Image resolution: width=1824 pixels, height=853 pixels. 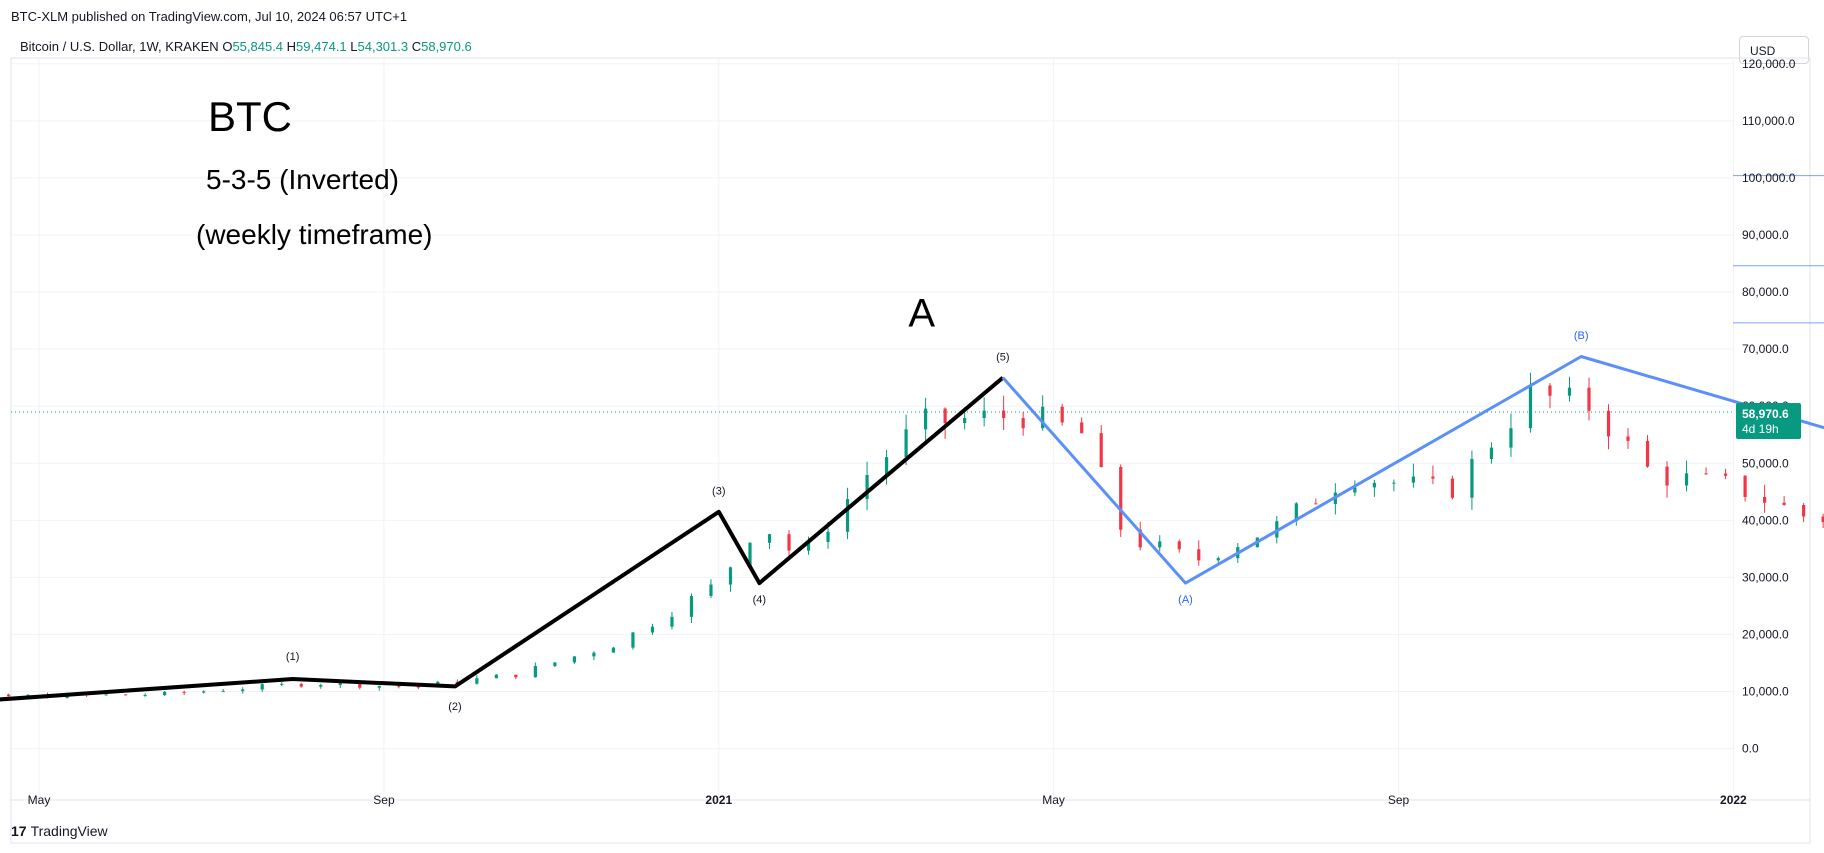 I want to click on chart-subtitle-2: (weekly timeframe), so click(x=314, y=234).